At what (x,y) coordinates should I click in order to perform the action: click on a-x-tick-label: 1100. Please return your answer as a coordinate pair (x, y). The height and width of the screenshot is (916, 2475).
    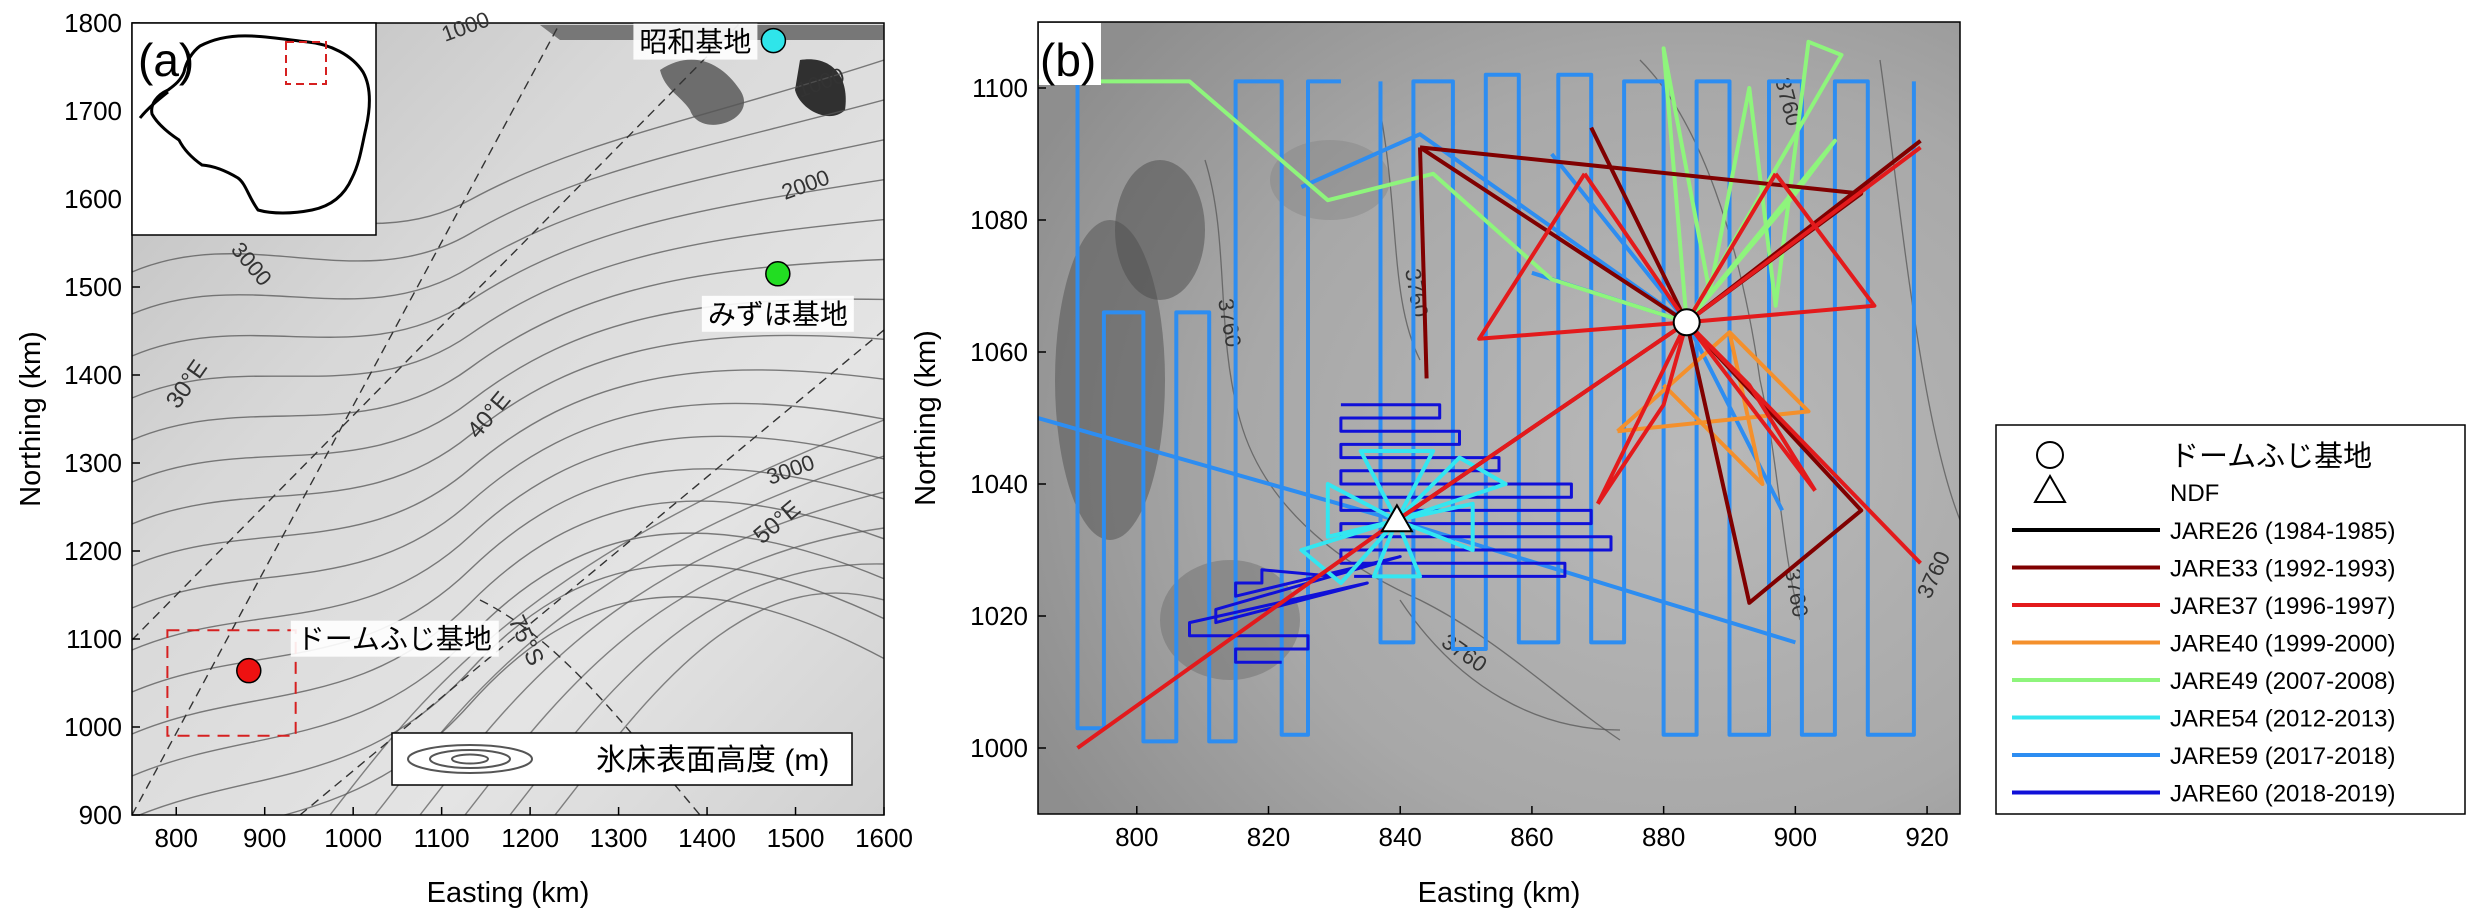
    Looking at the image, I should click on (442, 838).